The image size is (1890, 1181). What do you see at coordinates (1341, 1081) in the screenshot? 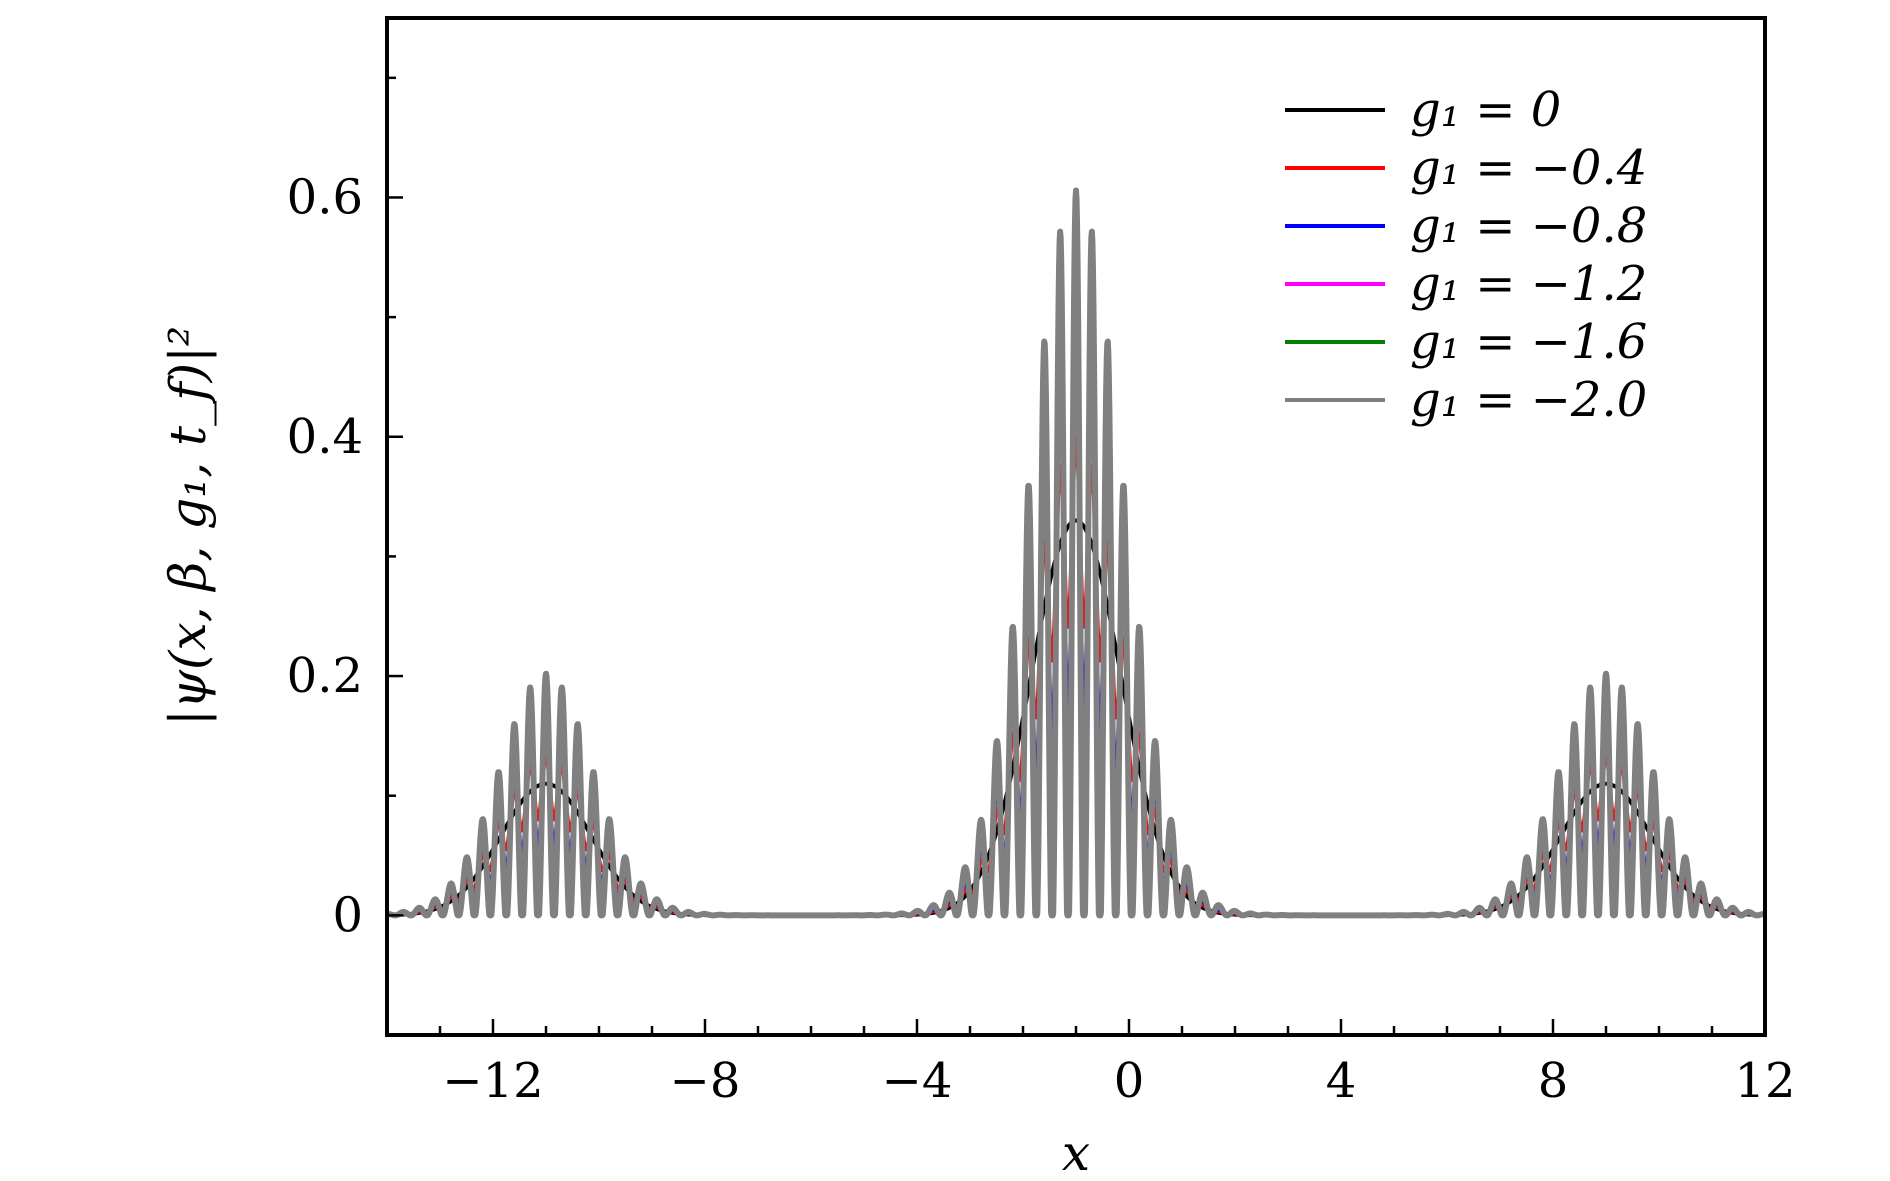
I see `x-tick-label: 4` at bounding box center [1341, 1081].